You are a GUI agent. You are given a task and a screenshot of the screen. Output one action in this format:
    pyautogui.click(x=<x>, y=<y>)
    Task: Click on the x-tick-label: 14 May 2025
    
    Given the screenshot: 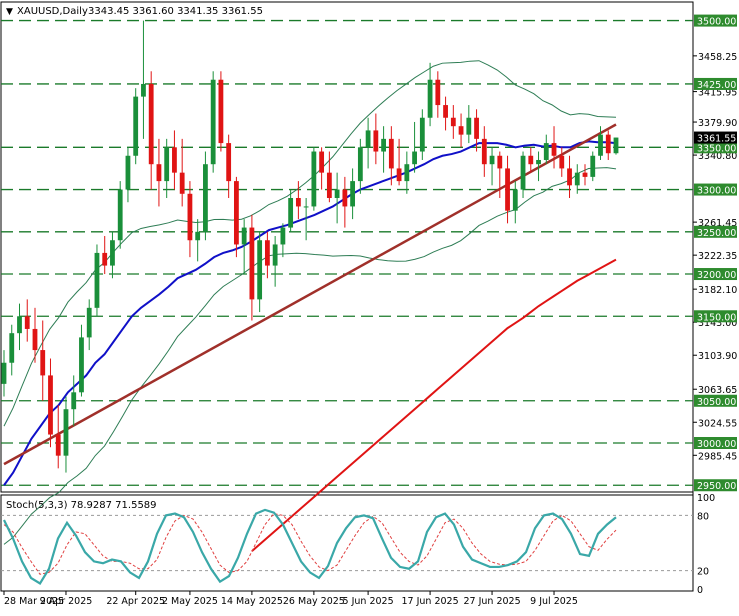 What is the action you would take?
    pyautogui.click(x=252, y=601)
    